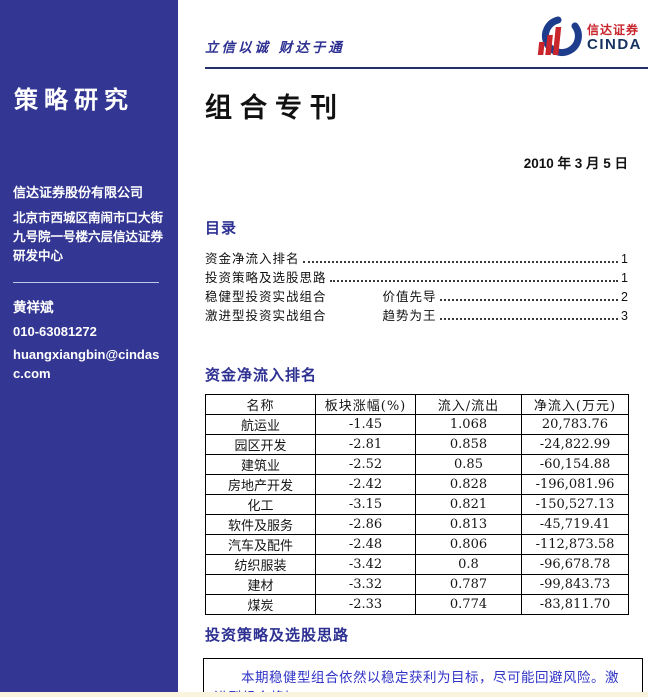 The image size is (648, 697). Describe the element at coordinates (275, 48) in the screenshot. I see `company-motto: 立信以诚 财达于通` at that location.